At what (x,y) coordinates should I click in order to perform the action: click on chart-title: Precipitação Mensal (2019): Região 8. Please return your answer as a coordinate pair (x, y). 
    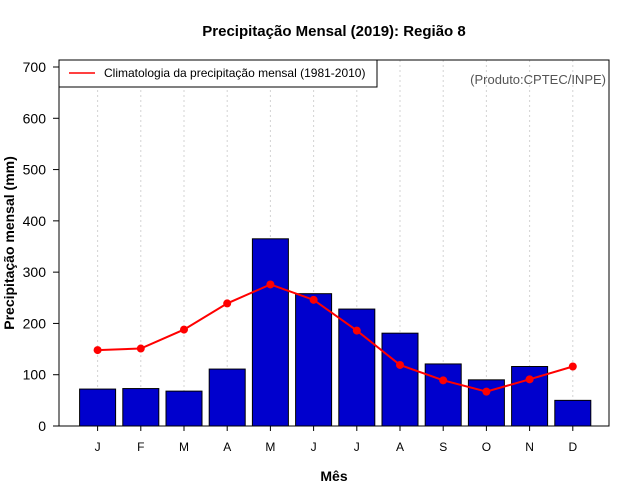
    Looking at the image, I should click on (333, 31).